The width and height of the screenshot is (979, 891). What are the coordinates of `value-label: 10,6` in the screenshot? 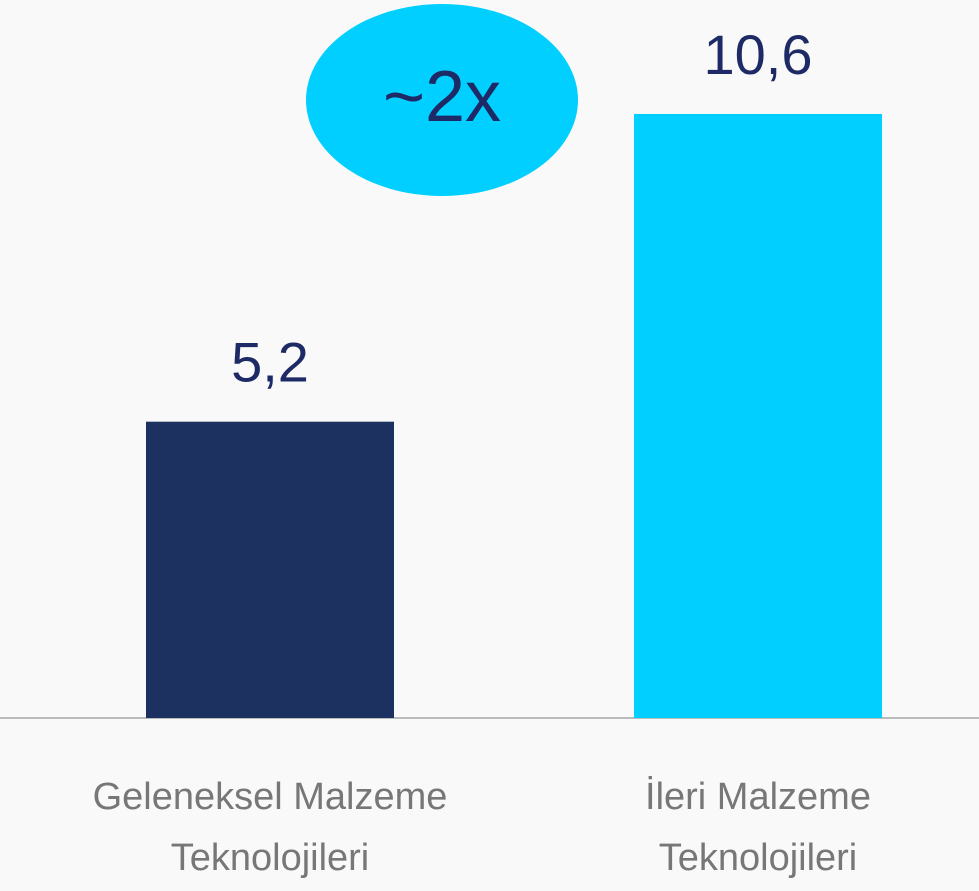 It's located at (758, 54).